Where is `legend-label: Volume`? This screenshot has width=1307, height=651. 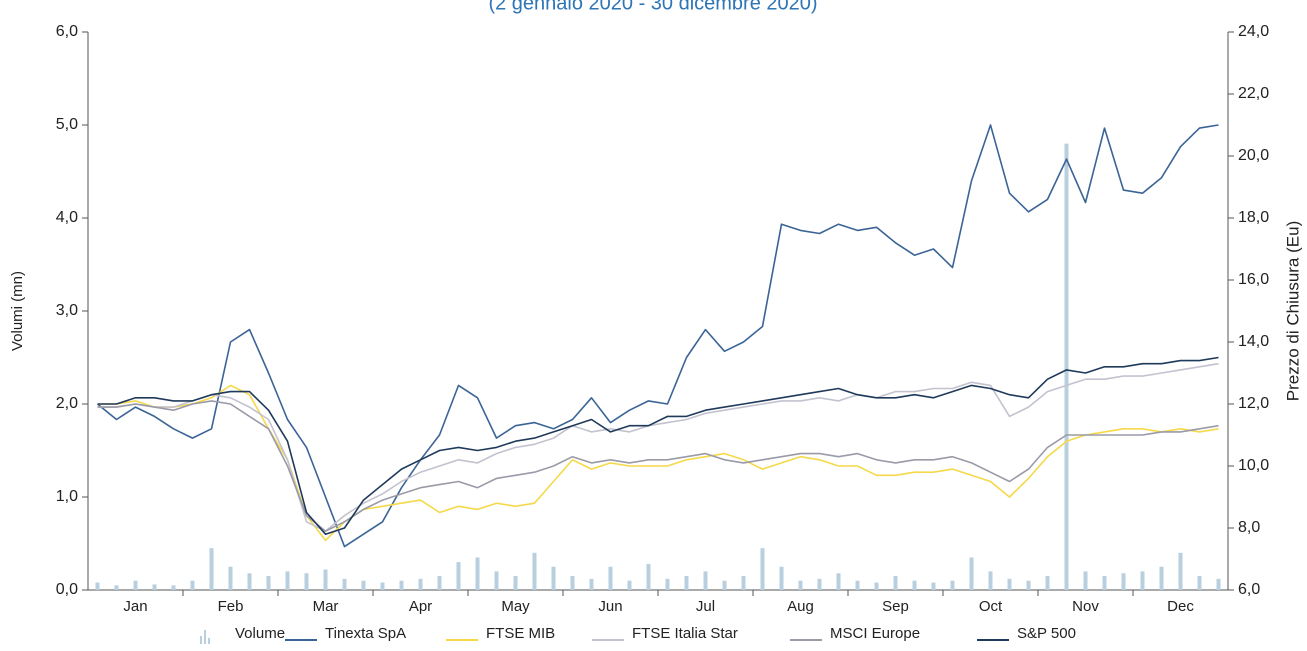 legend-label: Volume is located at coordinates (260, 633).